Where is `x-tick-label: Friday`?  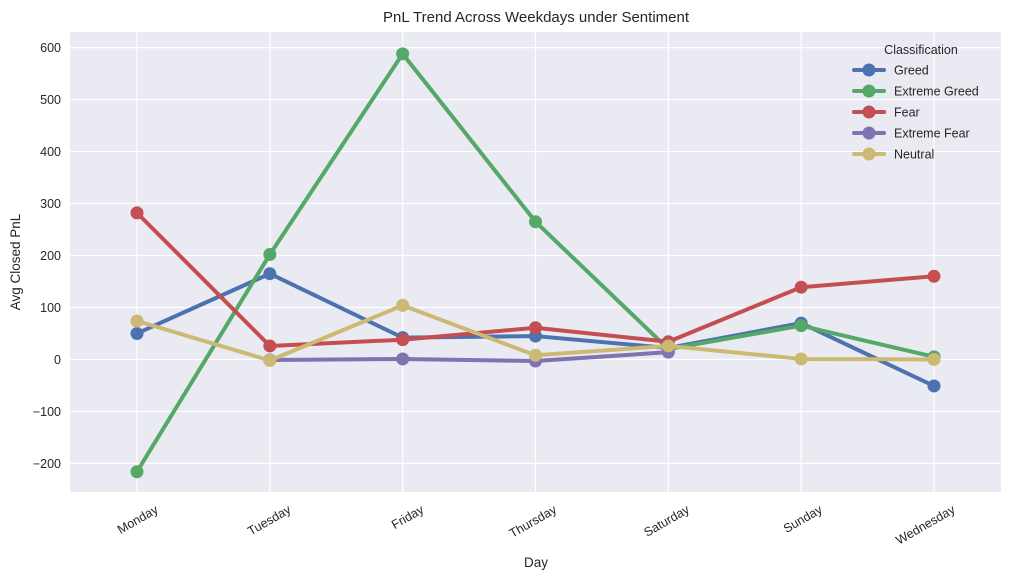
x-tick-label: Friday is located at coordinates (408, 517).